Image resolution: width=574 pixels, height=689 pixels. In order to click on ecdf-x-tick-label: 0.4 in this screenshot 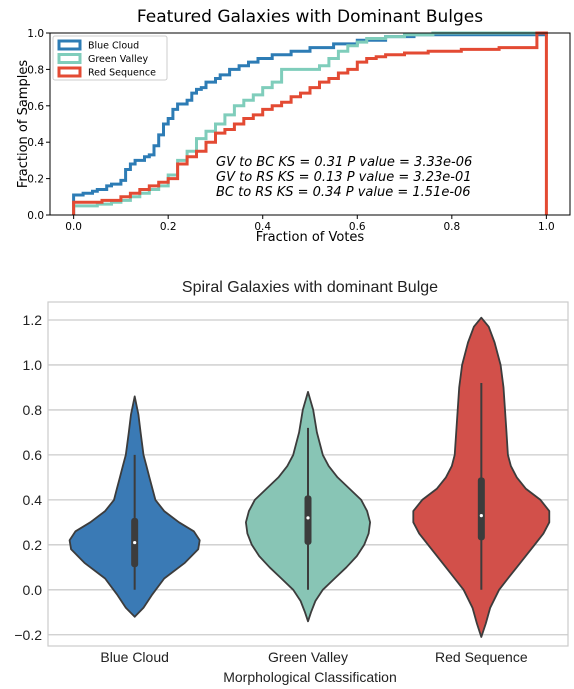, I will do `click(262, 227)`.